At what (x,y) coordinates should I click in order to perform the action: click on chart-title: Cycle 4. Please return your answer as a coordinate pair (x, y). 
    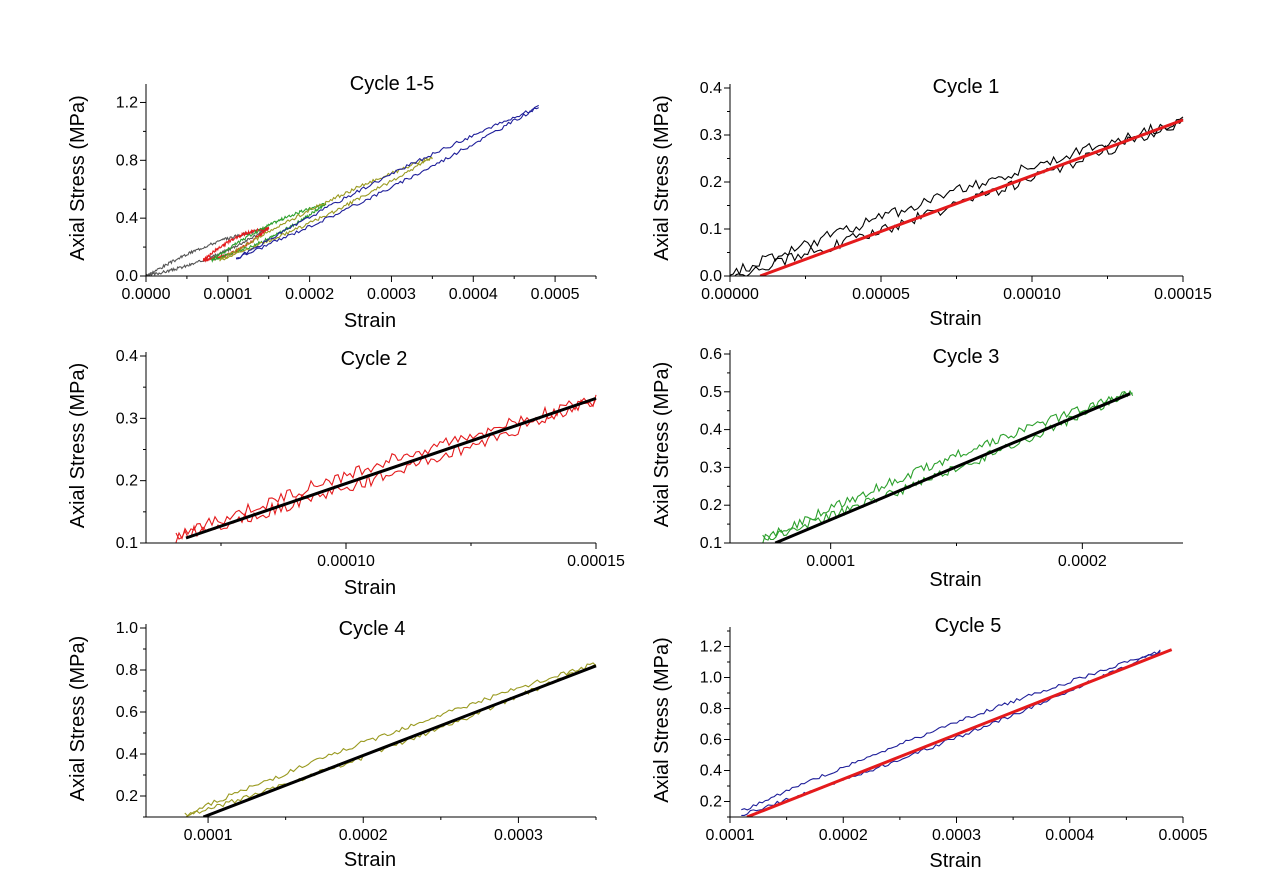
    Looking at the image, I should click on (372, 629).